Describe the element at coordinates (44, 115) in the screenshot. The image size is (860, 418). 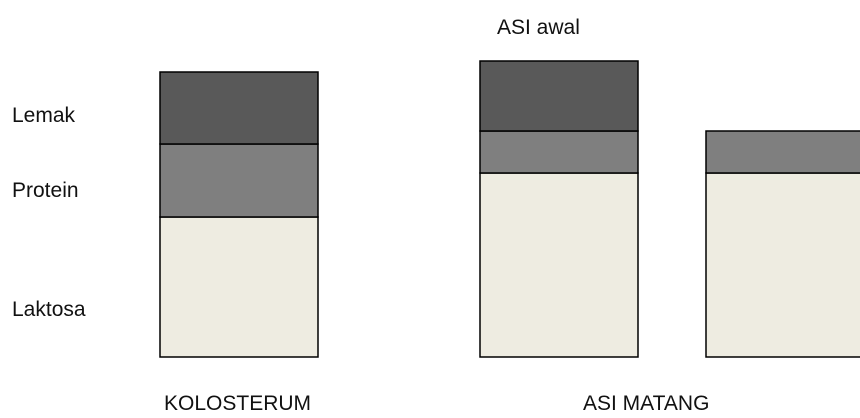
I see `legend-label-lemak: Lemak` at that location.